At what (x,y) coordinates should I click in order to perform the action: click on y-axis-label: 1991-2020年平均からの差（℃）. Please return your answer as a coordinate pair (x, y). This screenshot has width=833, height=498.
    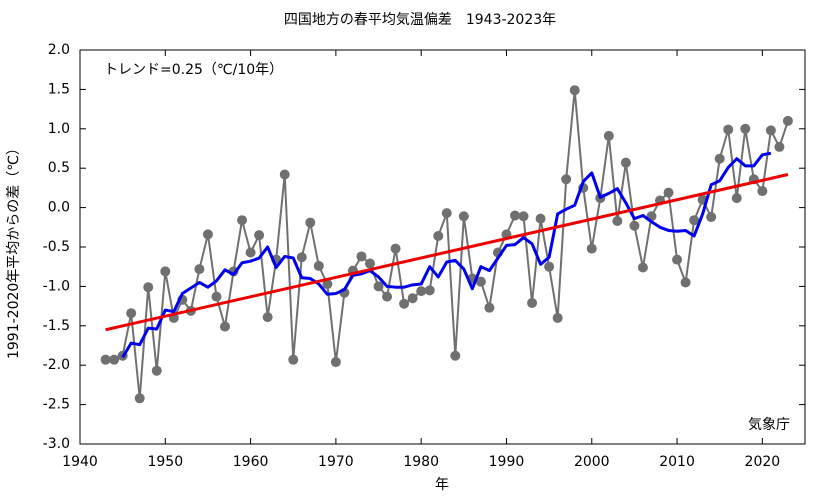
    Looking at the image, I should click on (14, 250).